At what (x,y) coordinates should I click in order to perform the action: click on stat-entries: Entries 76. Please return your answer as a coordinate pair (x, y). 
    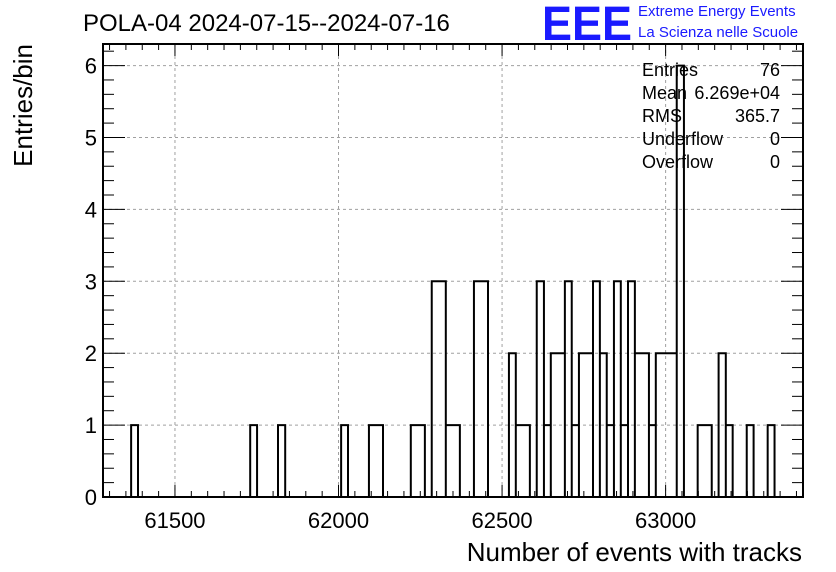
    Looking at the image, I should click on (711, 71).